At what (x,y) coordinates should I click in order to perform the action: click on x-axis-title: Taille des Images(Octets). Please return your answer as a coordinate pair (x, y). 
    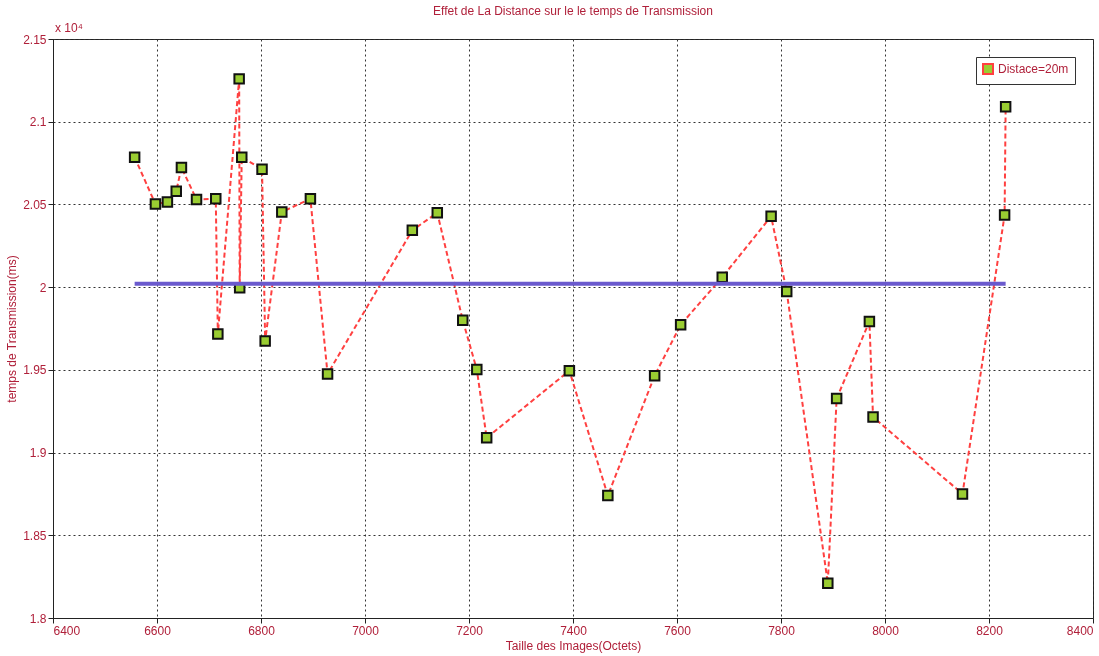
    Looking at the image, I should click on (573, 645).